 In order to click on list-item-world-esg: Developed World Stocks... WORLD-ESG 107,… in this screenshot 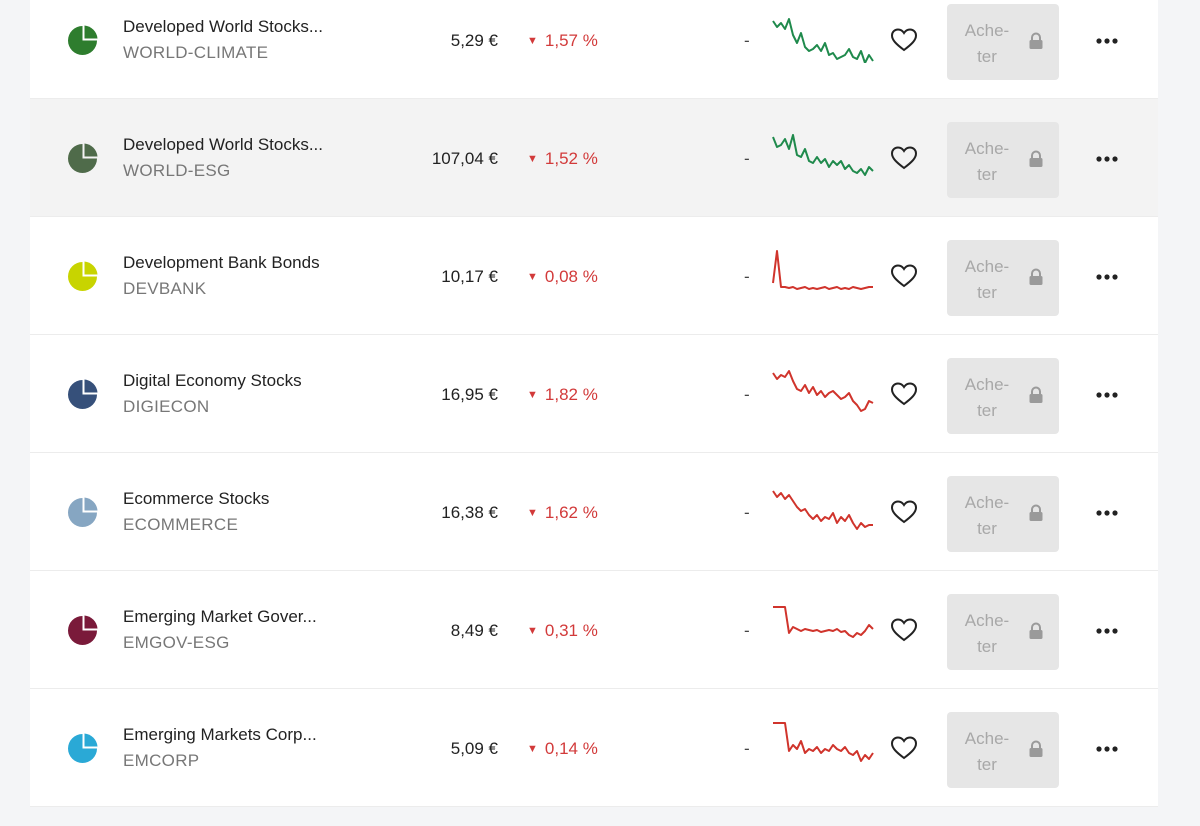, I will do `click(594, 158)`.